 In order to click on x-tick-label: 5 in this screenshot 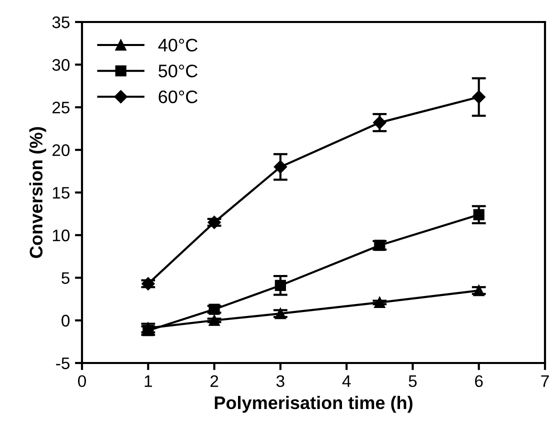, I will do `click(412, 381)`.